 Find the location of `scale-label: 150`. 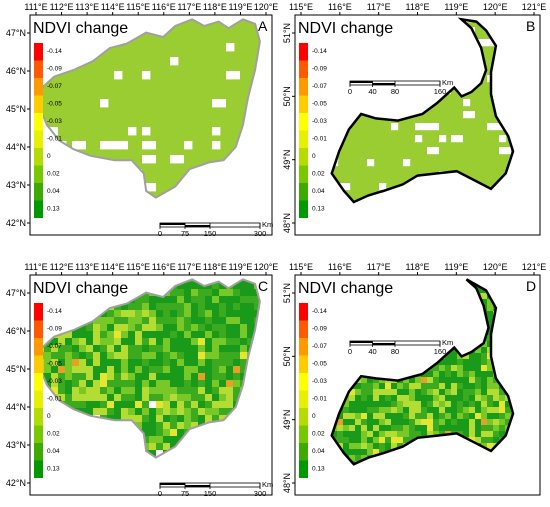

scale-label: 150 is located at coordinates (210, 233).